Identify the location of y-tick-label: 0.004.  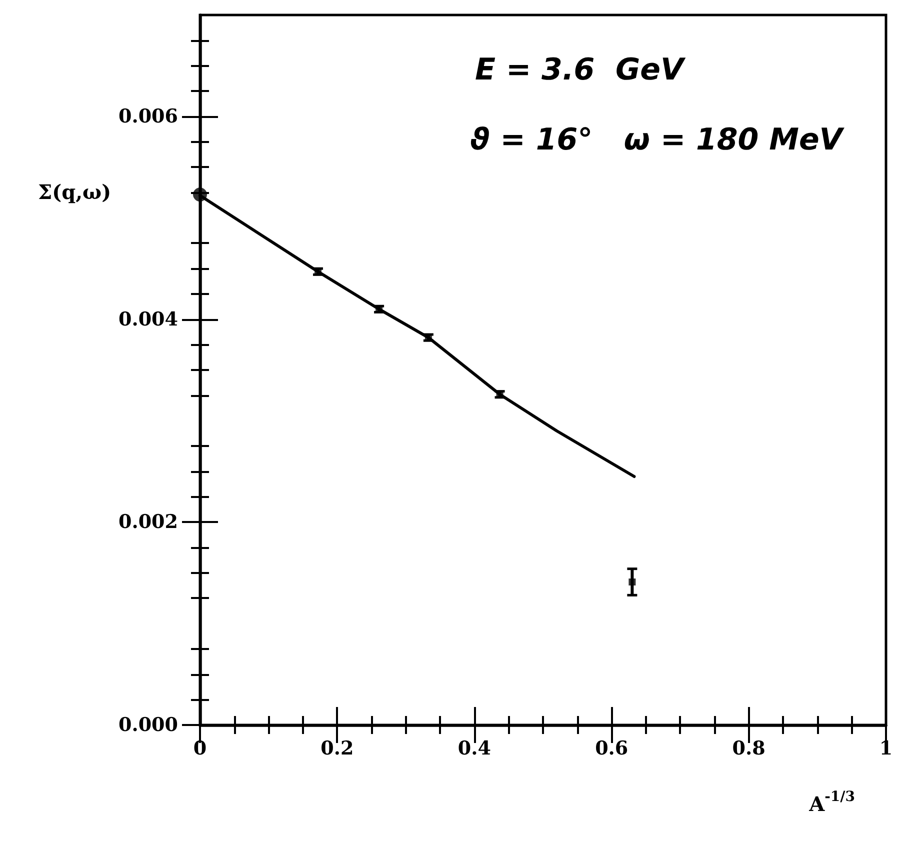
(148, 319).